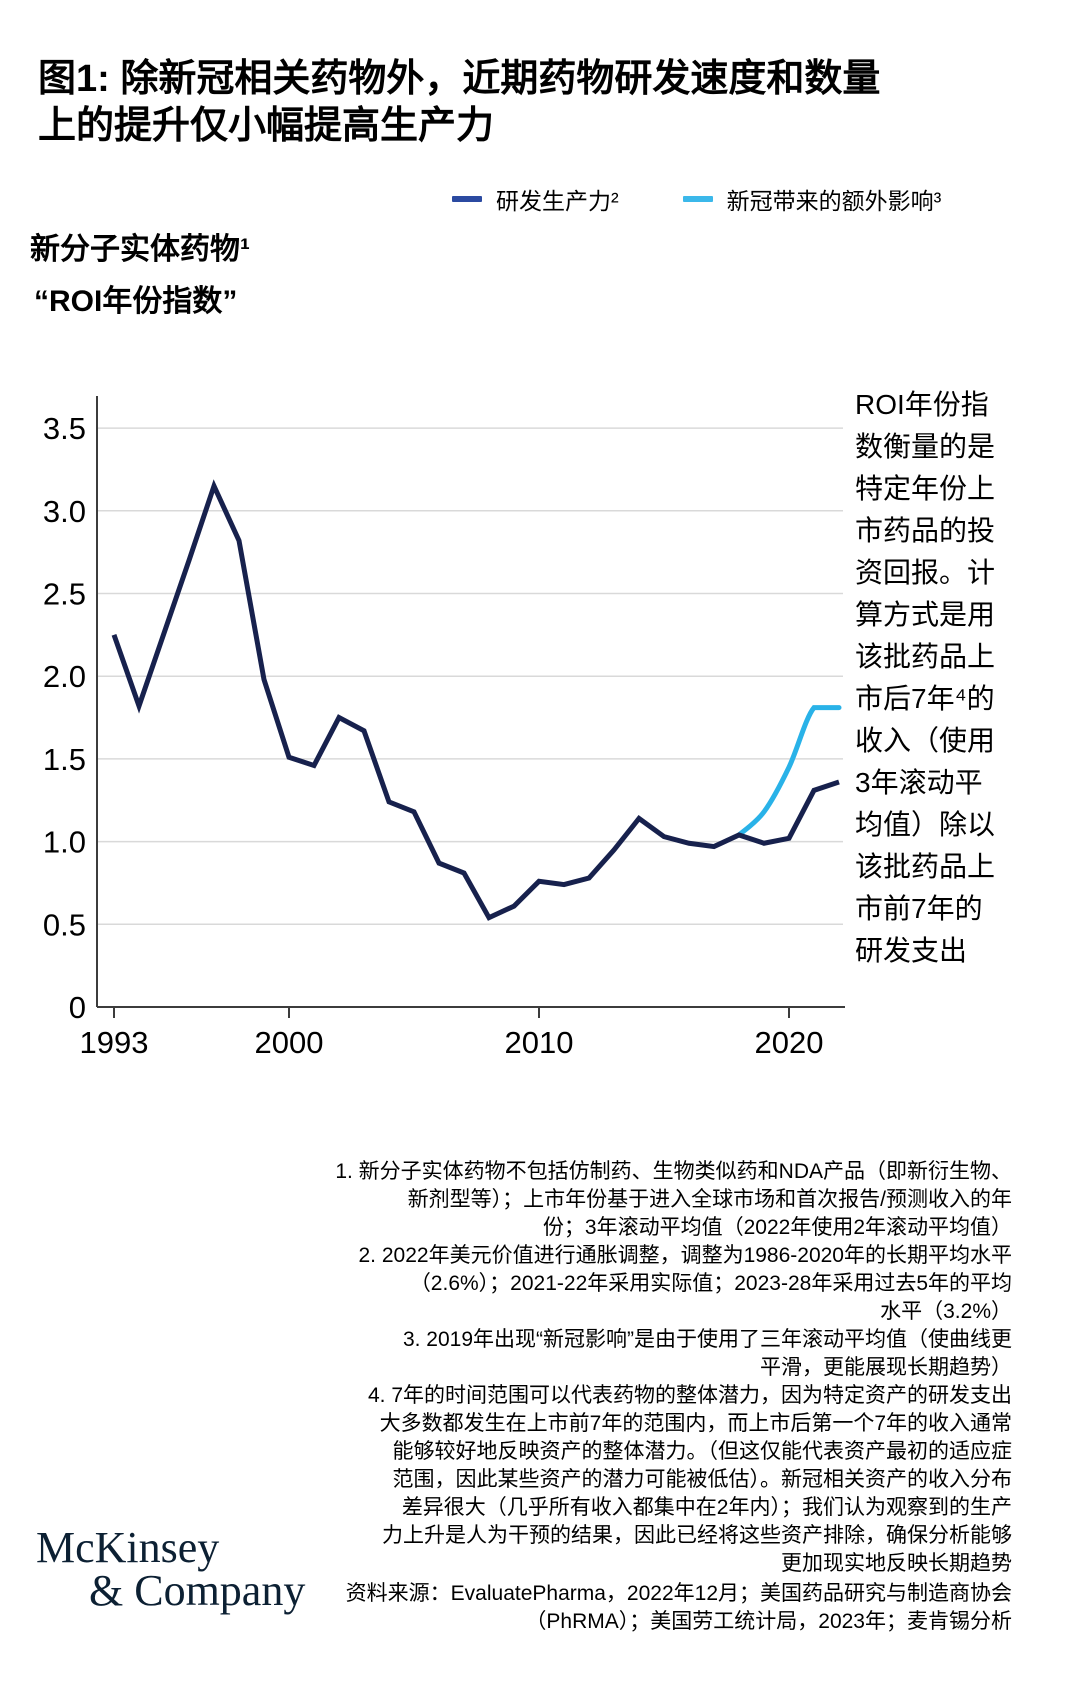 This screenshot has height=1683, width=1080. Describe the element at coordinates (77, 1007) in the screenshot. I see `svg-text: 0` at that location.